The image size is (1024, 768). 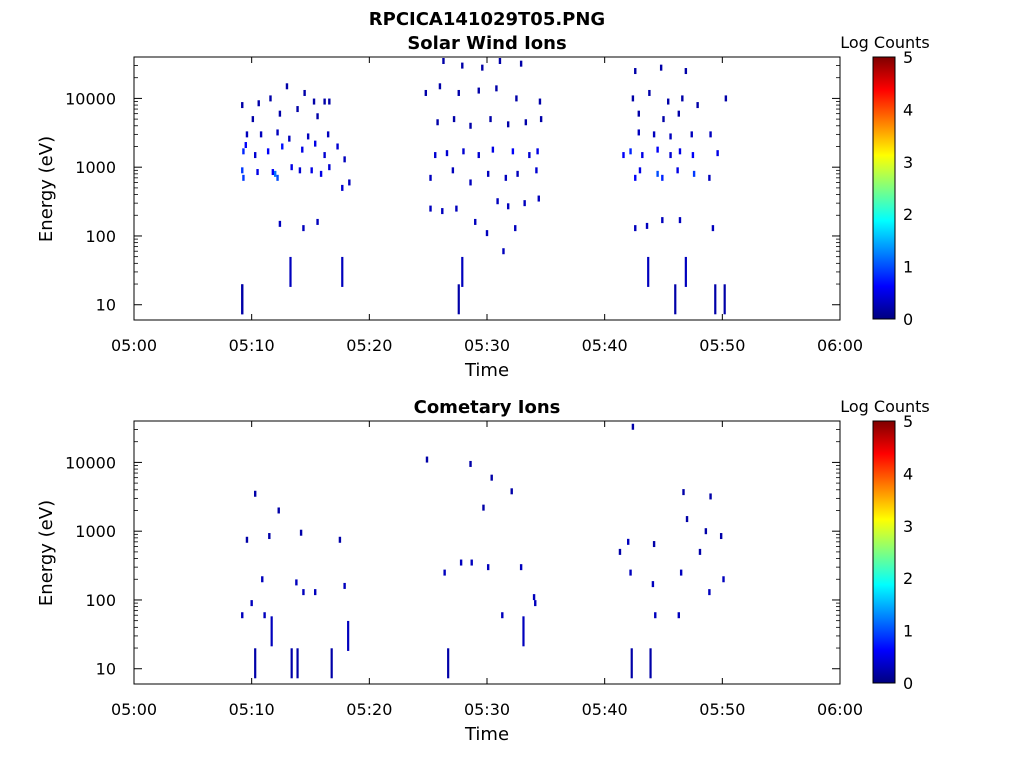 I want to click on panel-1-colorbar, so click(x=884, y=188).